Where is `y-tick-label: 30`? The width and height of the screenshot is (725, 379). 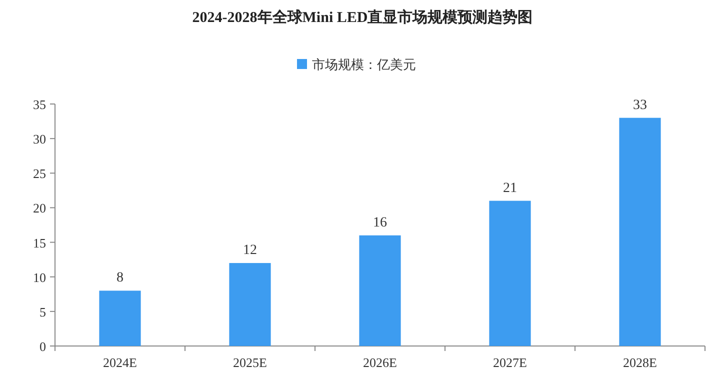 y-tick-label: 30 is located at coordinates (39, 139).